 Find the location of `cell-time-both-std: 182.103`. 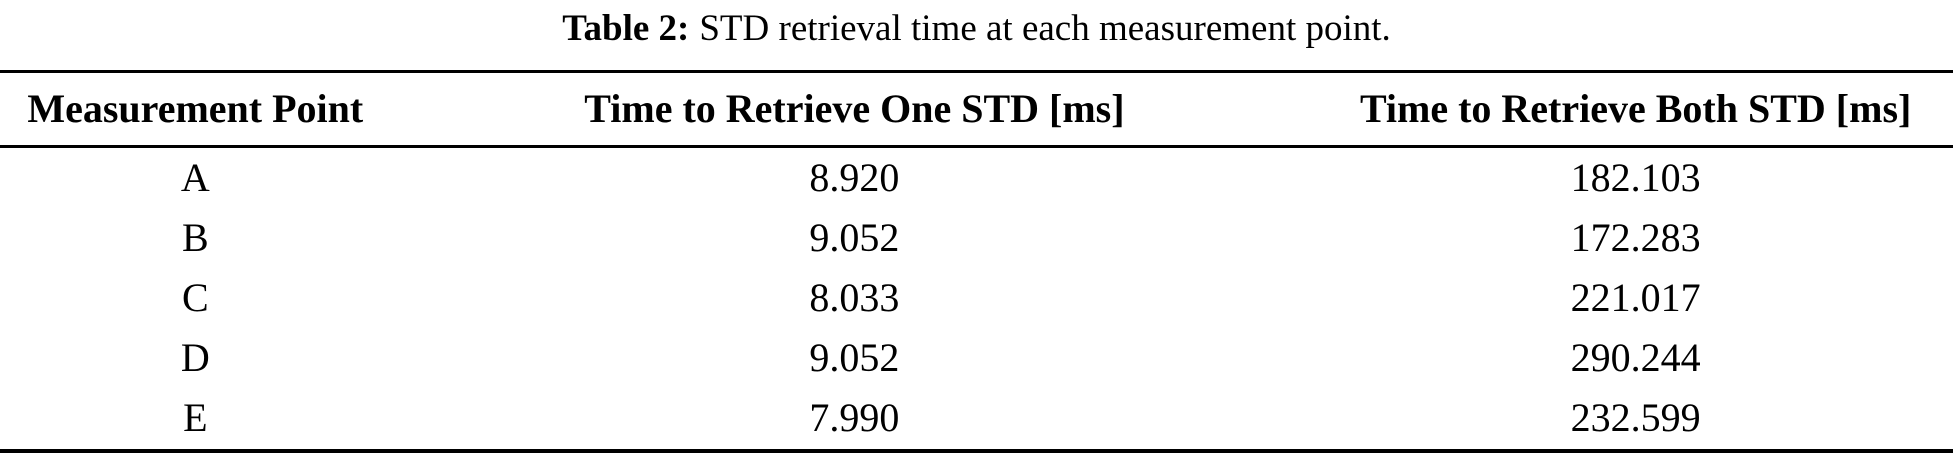

cell-time-both-std: 182.103 is located at coordinates (1635, 178).